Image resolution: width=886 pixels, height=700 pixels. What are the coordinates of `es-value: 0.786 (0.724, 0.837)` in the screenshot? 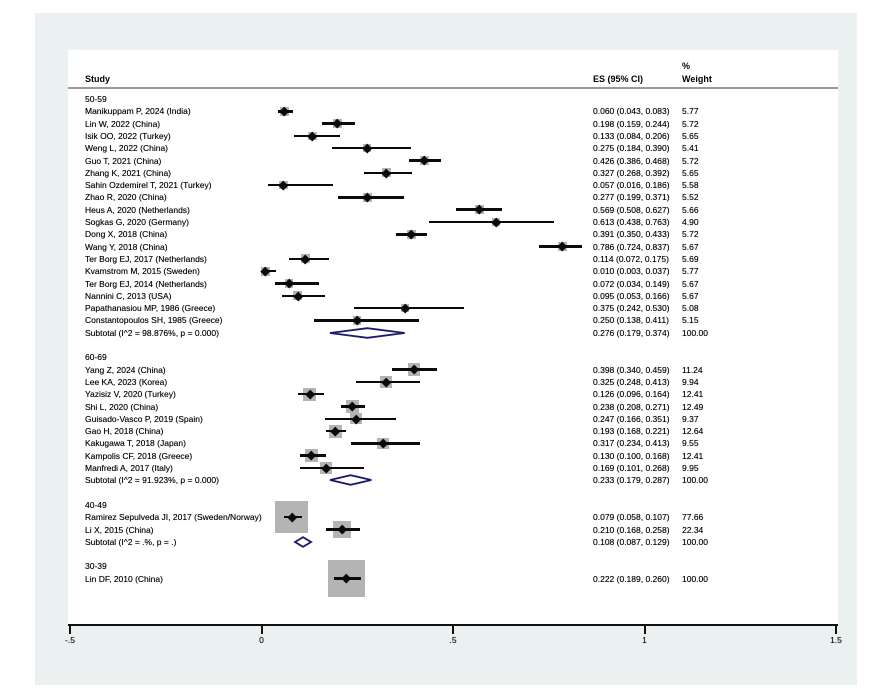 It's located at (631, 246).